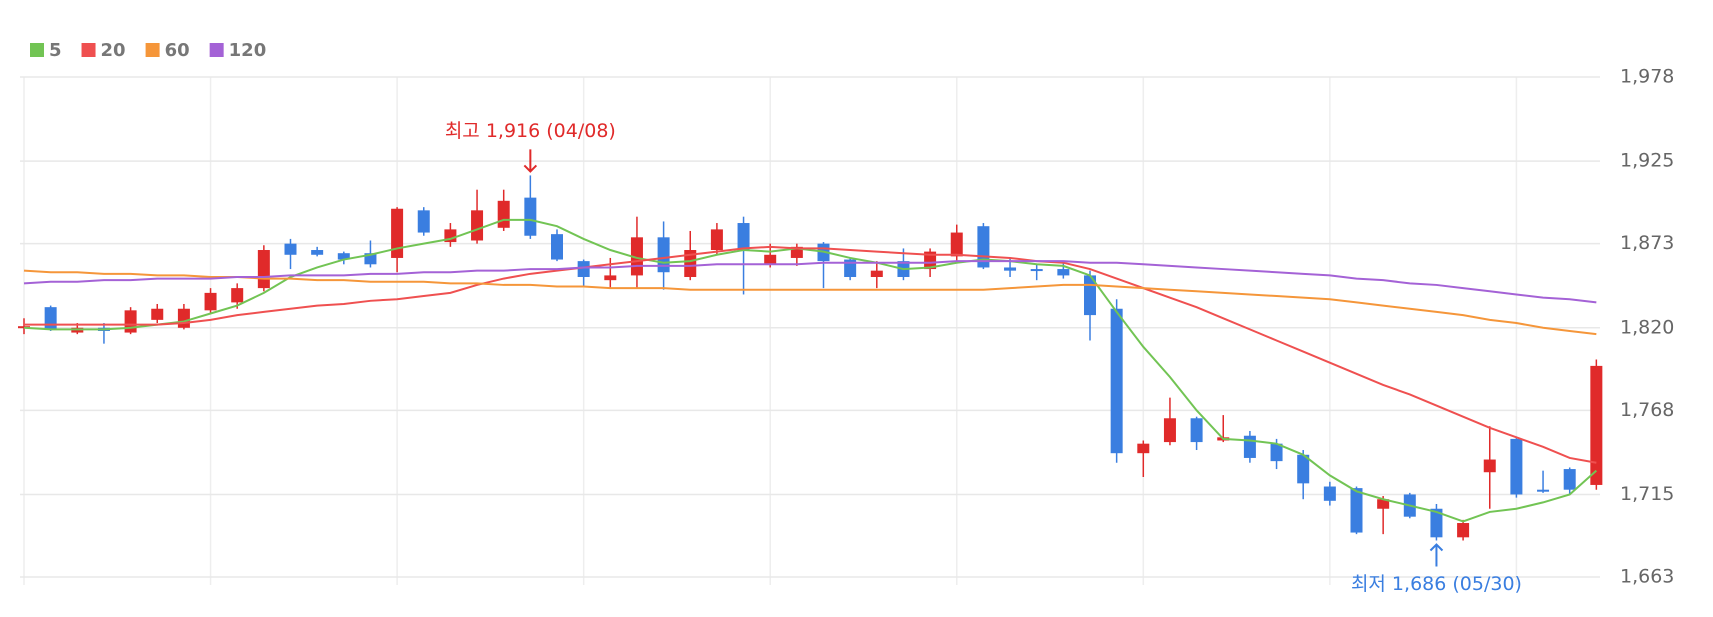 Image resolution: width=1713 pixels, height=617 pixels. Describe the element at coordinates (55, 50) in the screenshot. I see `legend-label: 5` at that location.